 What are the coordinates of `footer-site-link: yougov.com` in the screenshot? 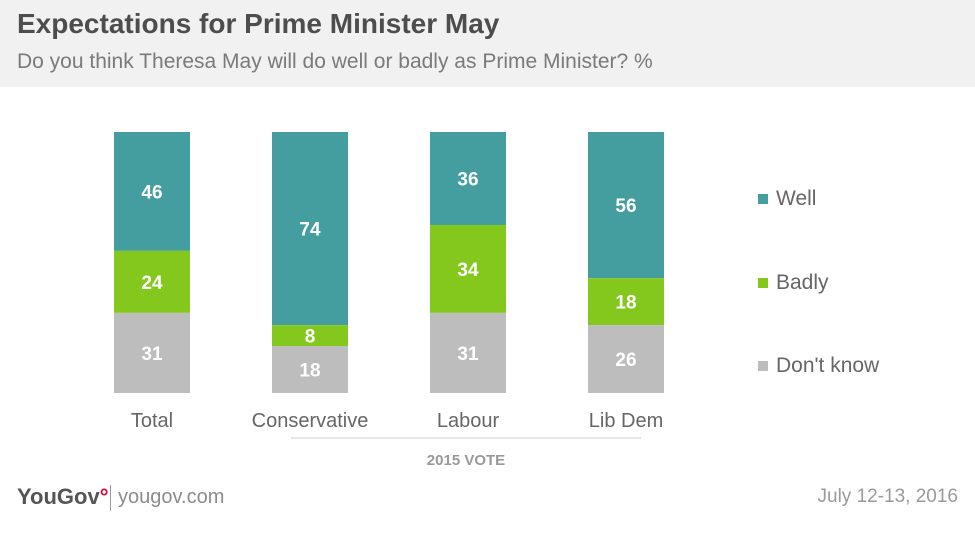 It's located at (171, 497).